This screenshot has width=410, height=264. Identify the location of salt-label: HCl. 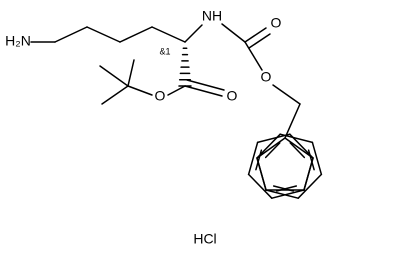
(204, 239).